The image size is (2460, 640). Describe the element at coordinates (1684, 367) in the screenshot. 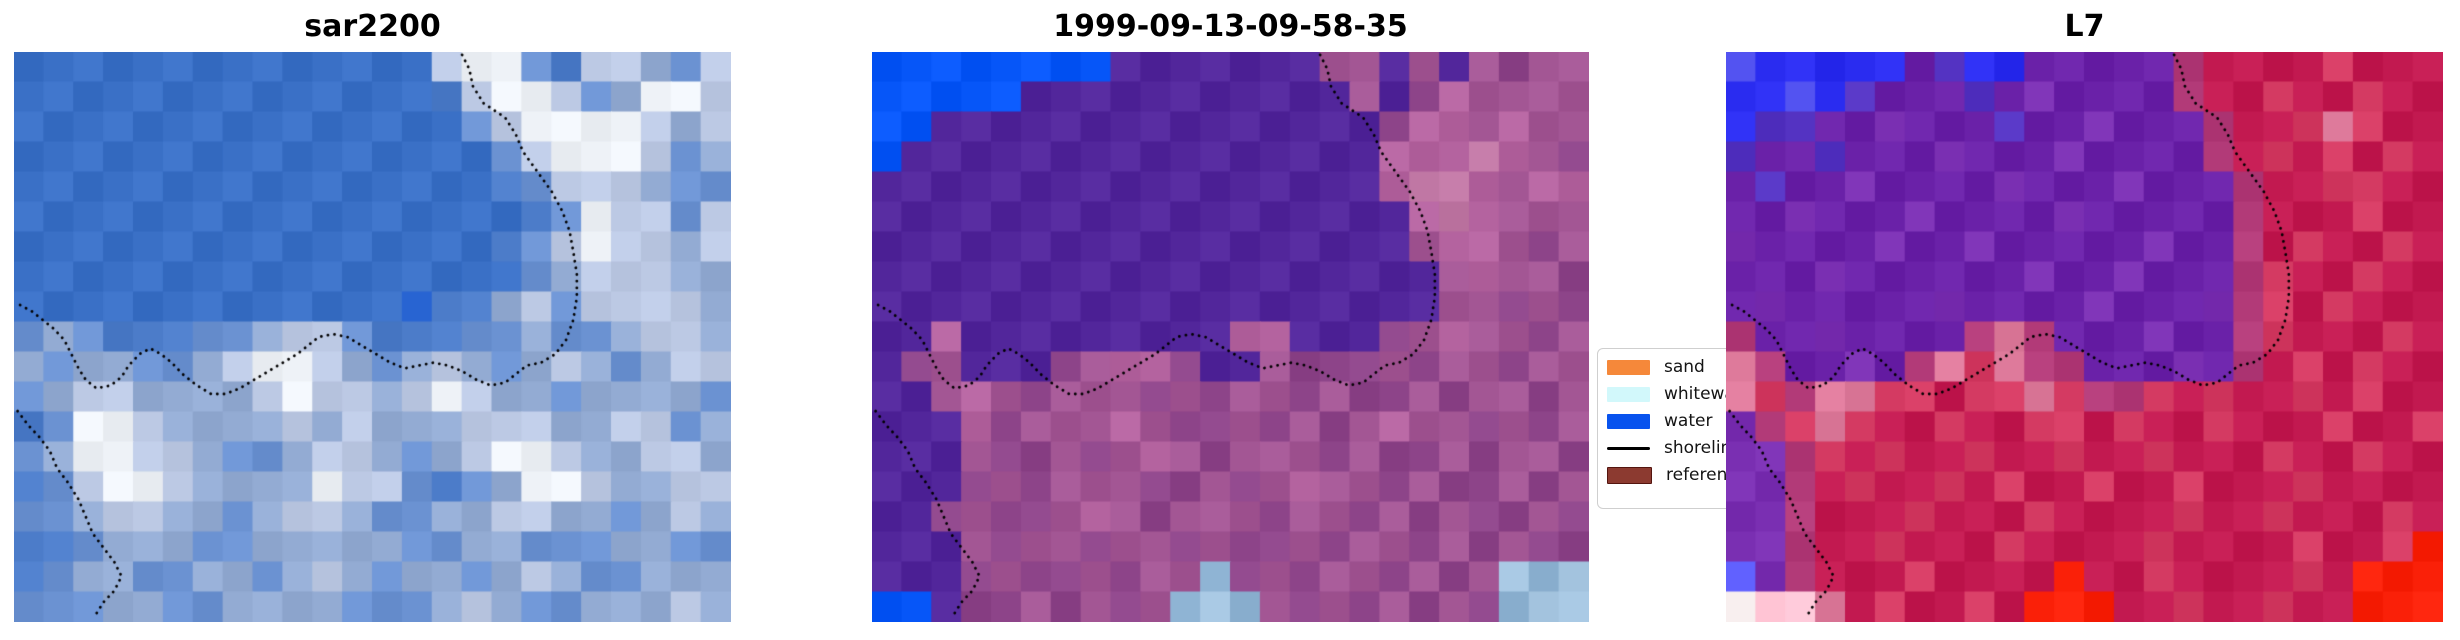

I see `legend-label-sand: sand` at that location.